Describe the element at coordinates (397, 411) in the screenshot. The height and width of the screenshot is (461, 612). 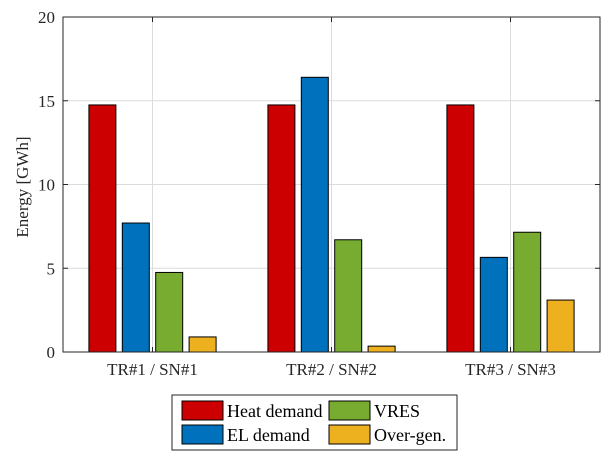
I see `legend-label-vres: VRES` at that location.